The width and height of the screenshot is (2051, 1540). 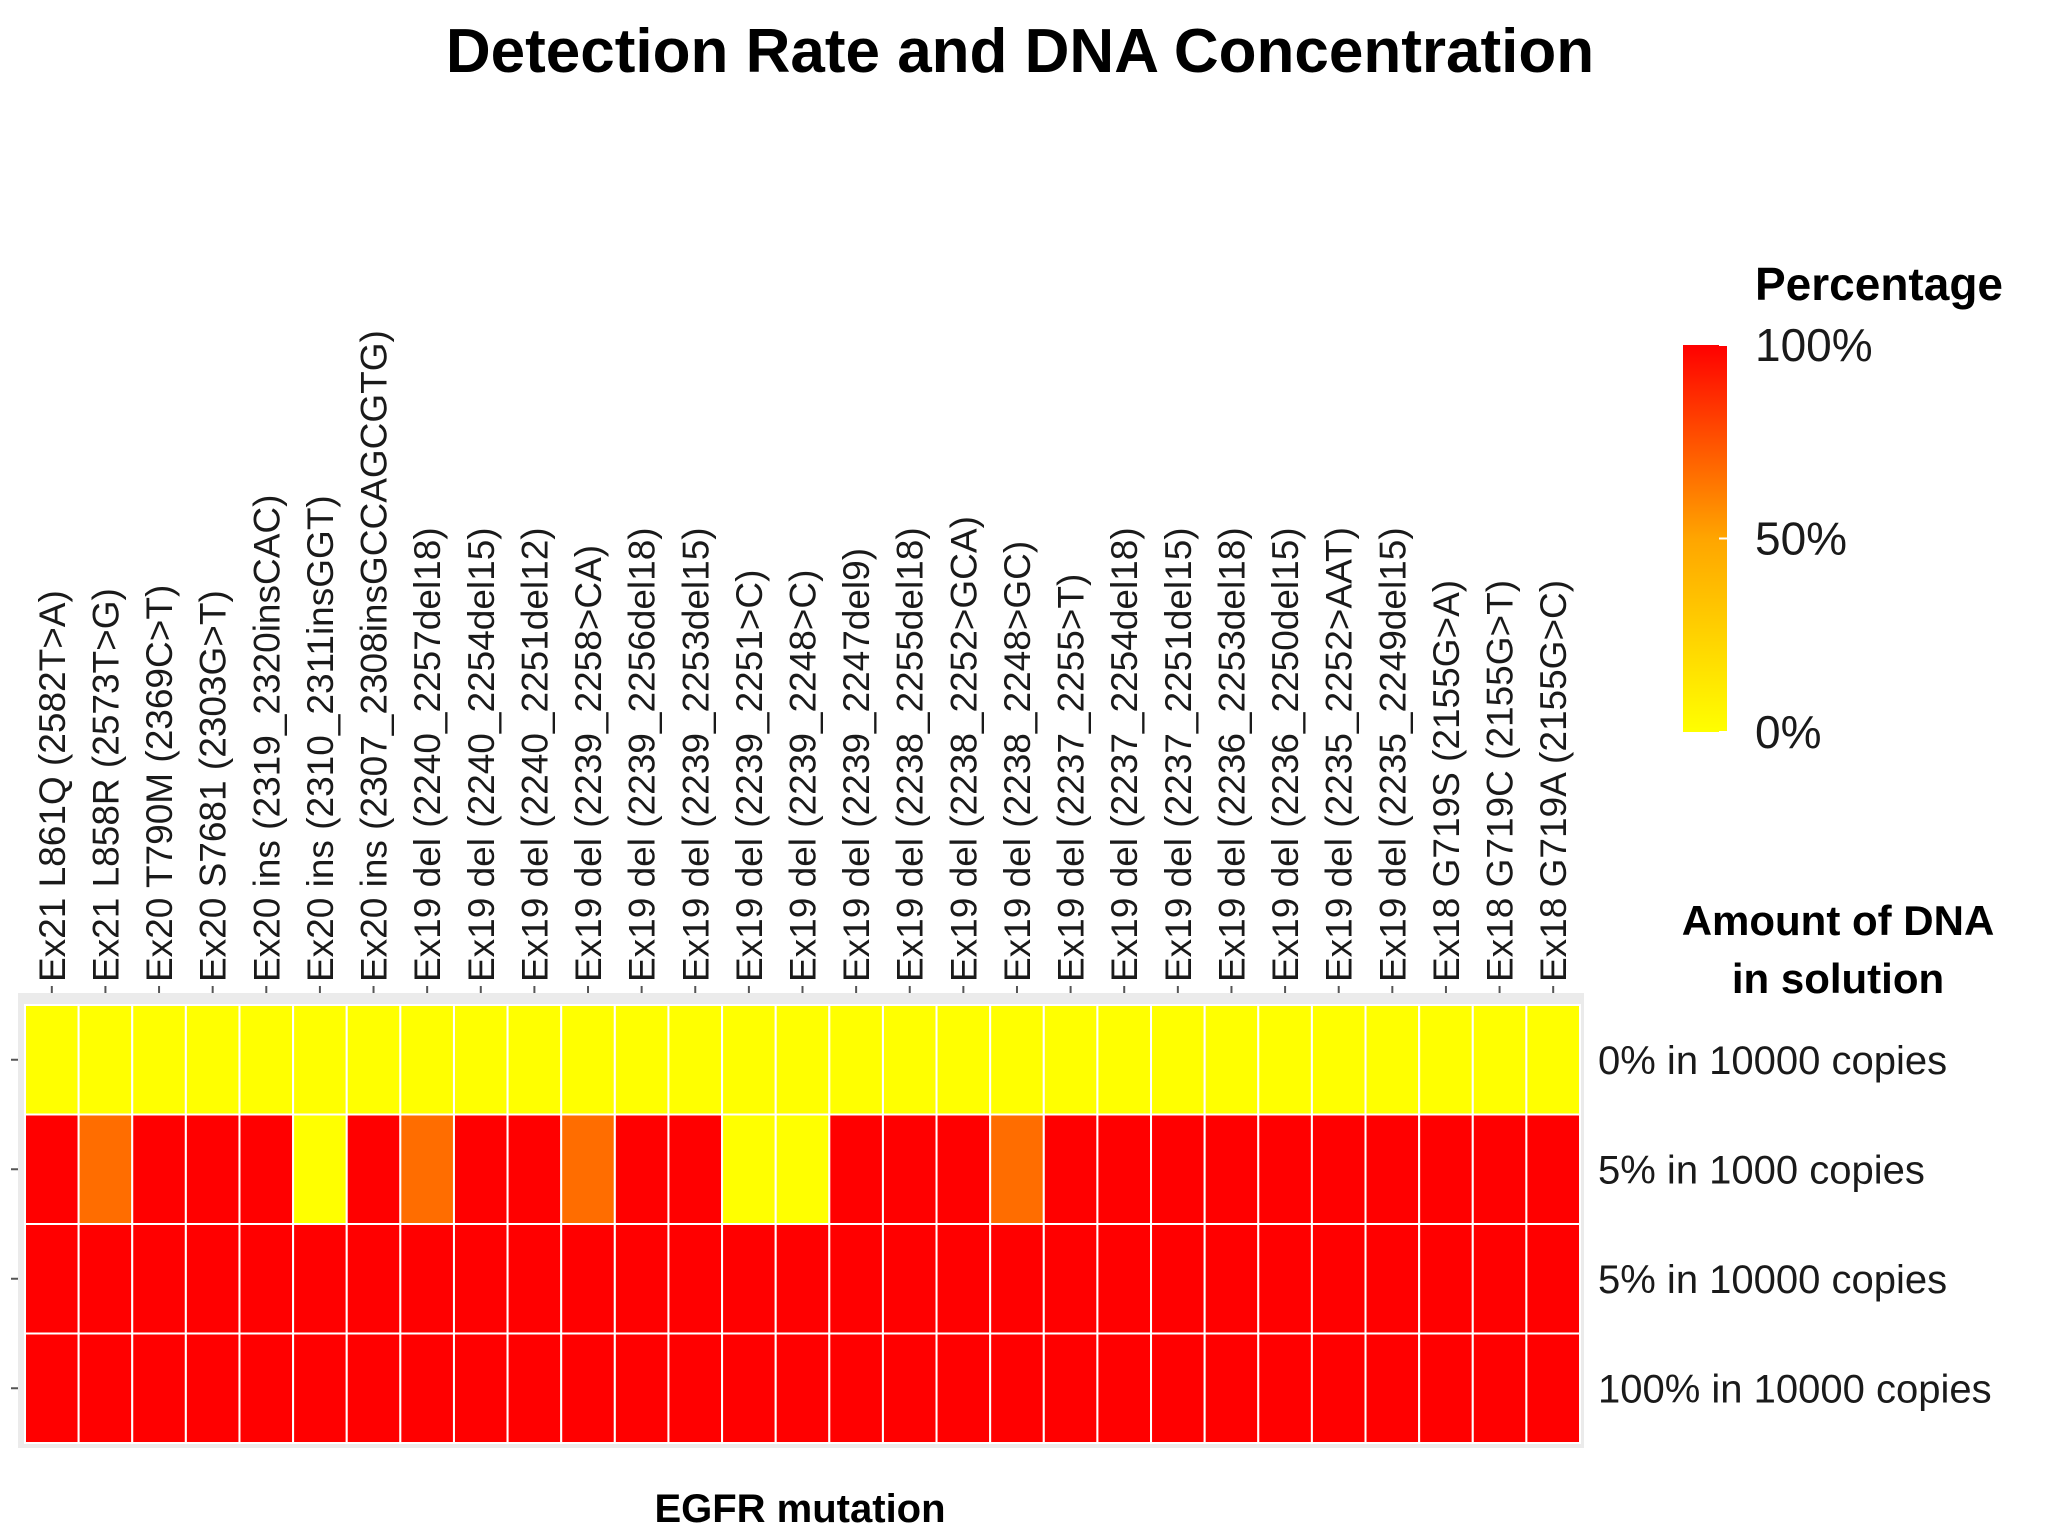 What do you see at coordinates (1553, 781) in the screenshot?
I see `column-label: Ex18 G719A (2155G>C)` at bounding box center [1553, 781].